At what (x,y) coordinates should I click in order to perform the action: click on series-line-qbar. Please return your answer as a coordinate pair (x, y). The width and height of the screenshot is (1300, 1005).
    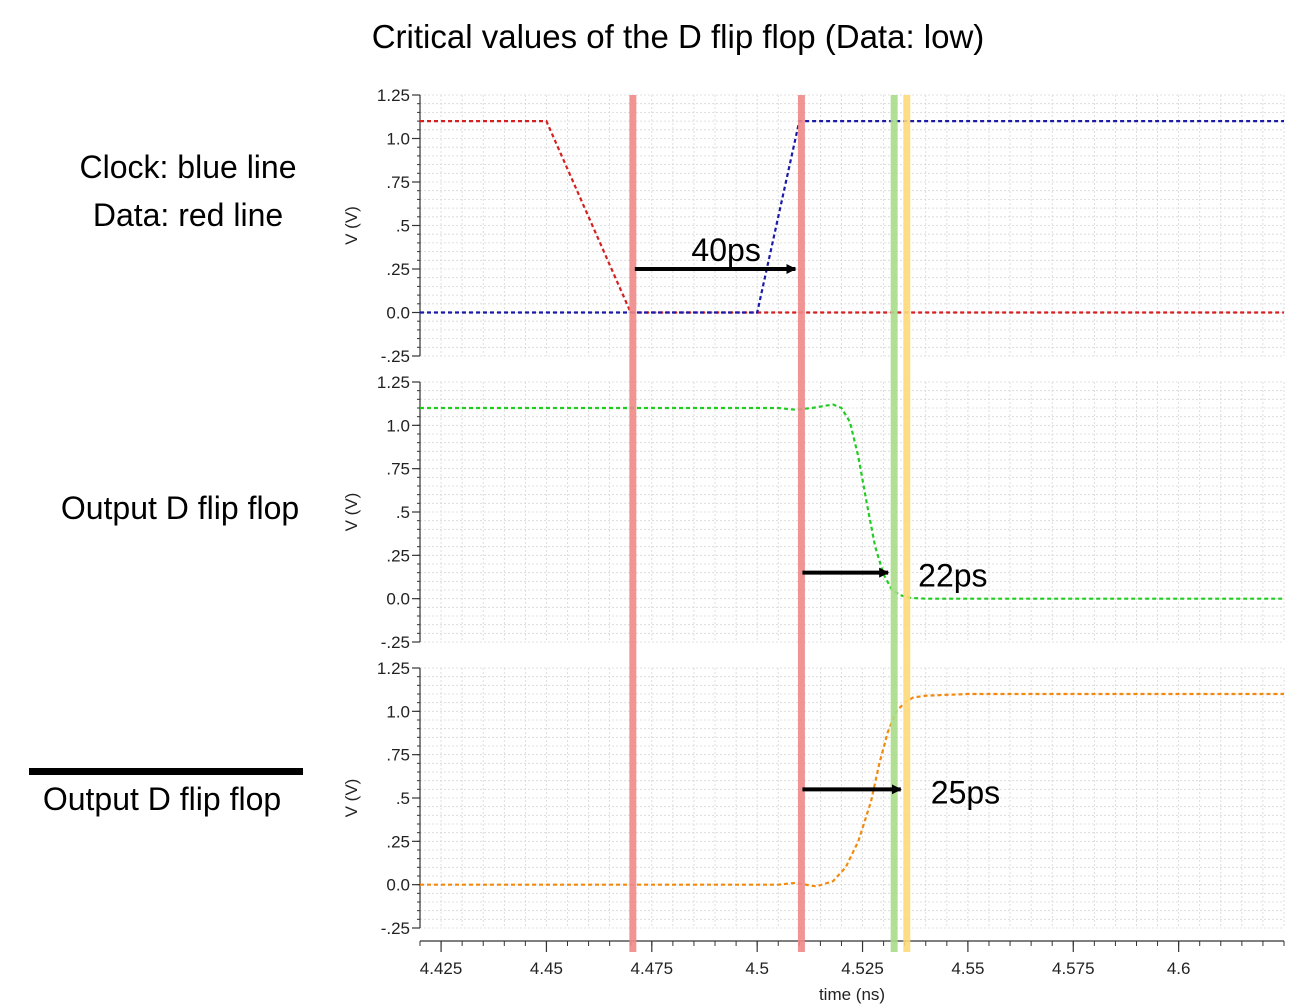
    Looking at the image, I should click on (852, 790).